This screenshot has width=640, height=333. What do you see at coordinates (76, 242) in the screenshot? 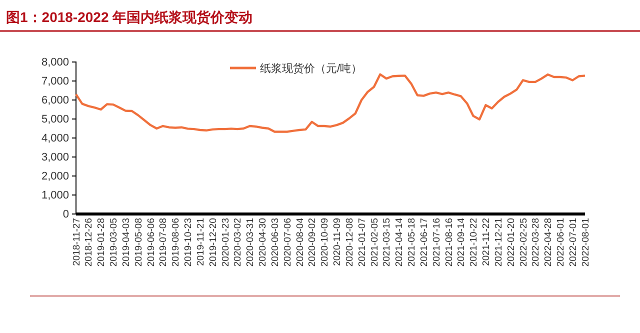
I see `x-tick-label: 2018-11-27` at bounding box center [76, 242].